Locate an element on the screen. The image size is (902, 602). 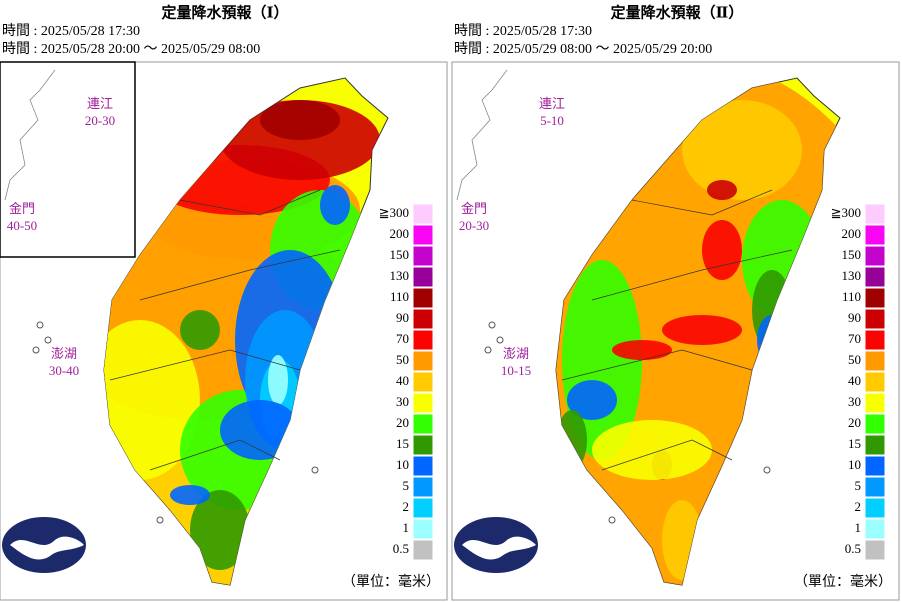
panel-title: 定量降水預報（Ⅰ） is located at coordinates (224, 12).